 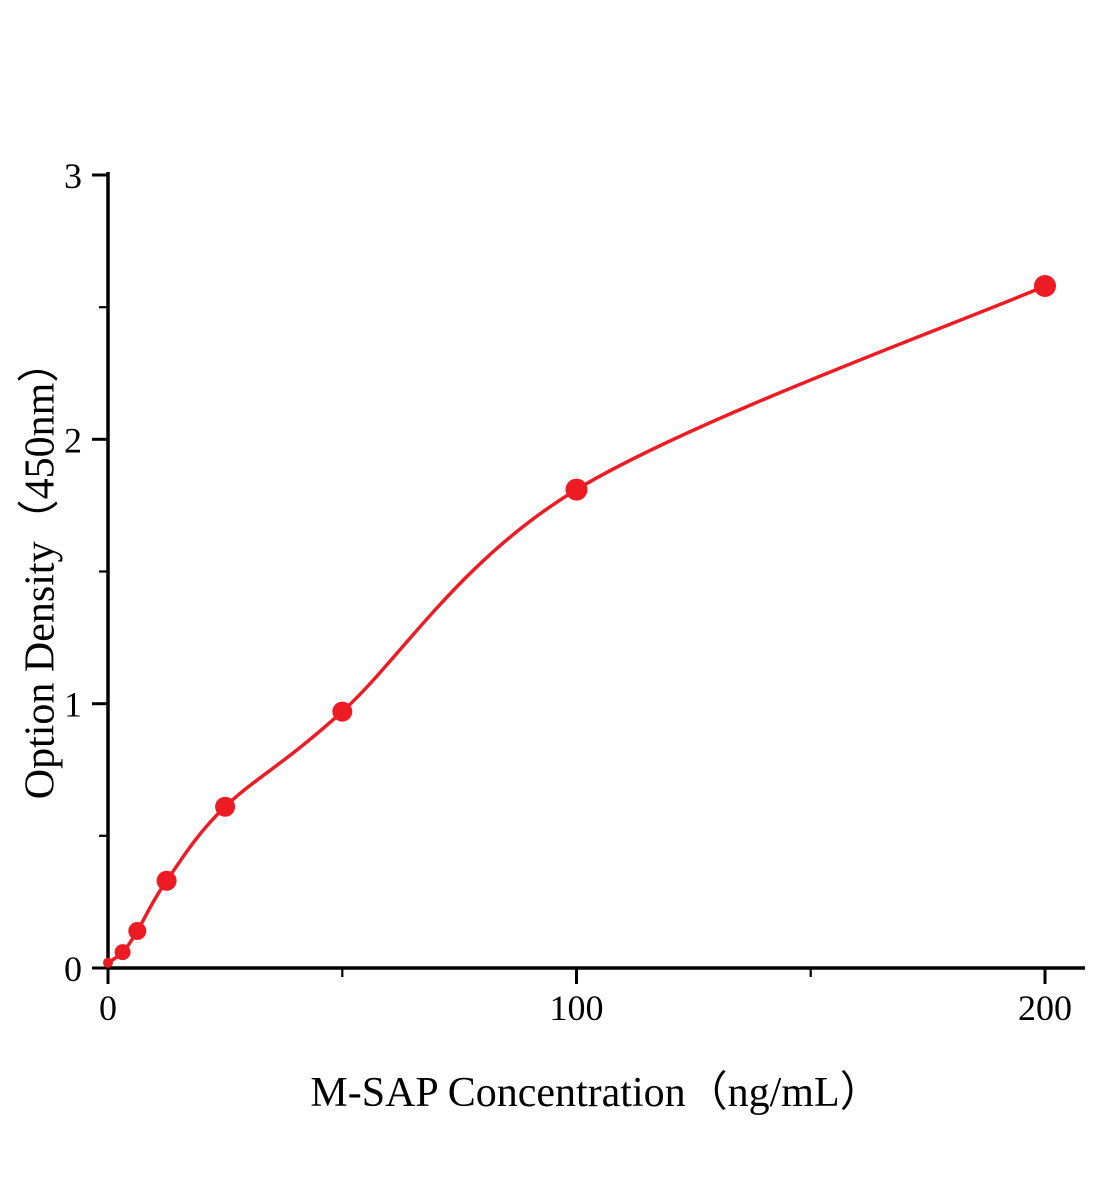 I want to click on x-axis-title: M-SAP Concentration（ng/mL）, so click(x=596, y=1093).